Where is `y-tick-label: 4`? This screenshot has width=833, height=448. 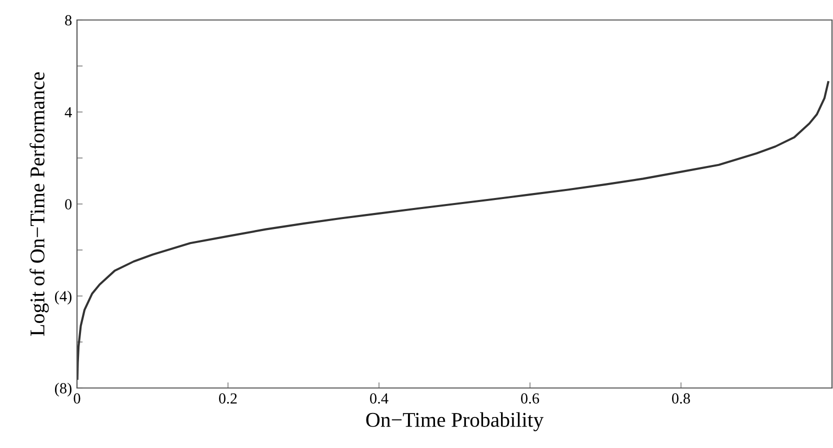
y-tick-label: 4 is located at coordinates (68, 112).